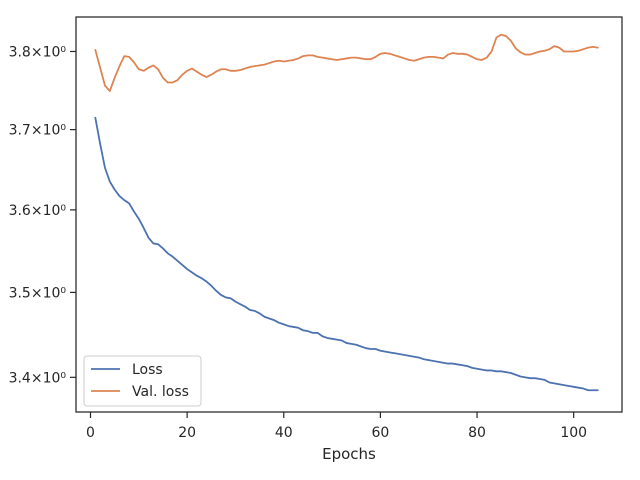  I want to click on y-tick-label: 3.7×10⁰, so click(38, 131).